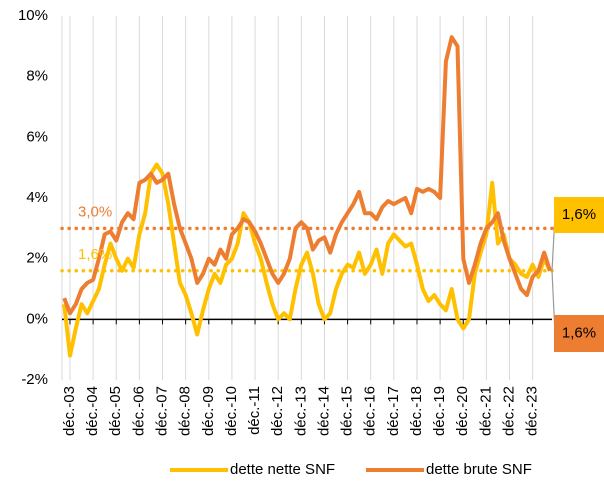 The height and width of the screenshot is (493, 604). Describe the element at coordinates (37, 318) in the screenshot. I see `y-tick-label: 0%` at that location.